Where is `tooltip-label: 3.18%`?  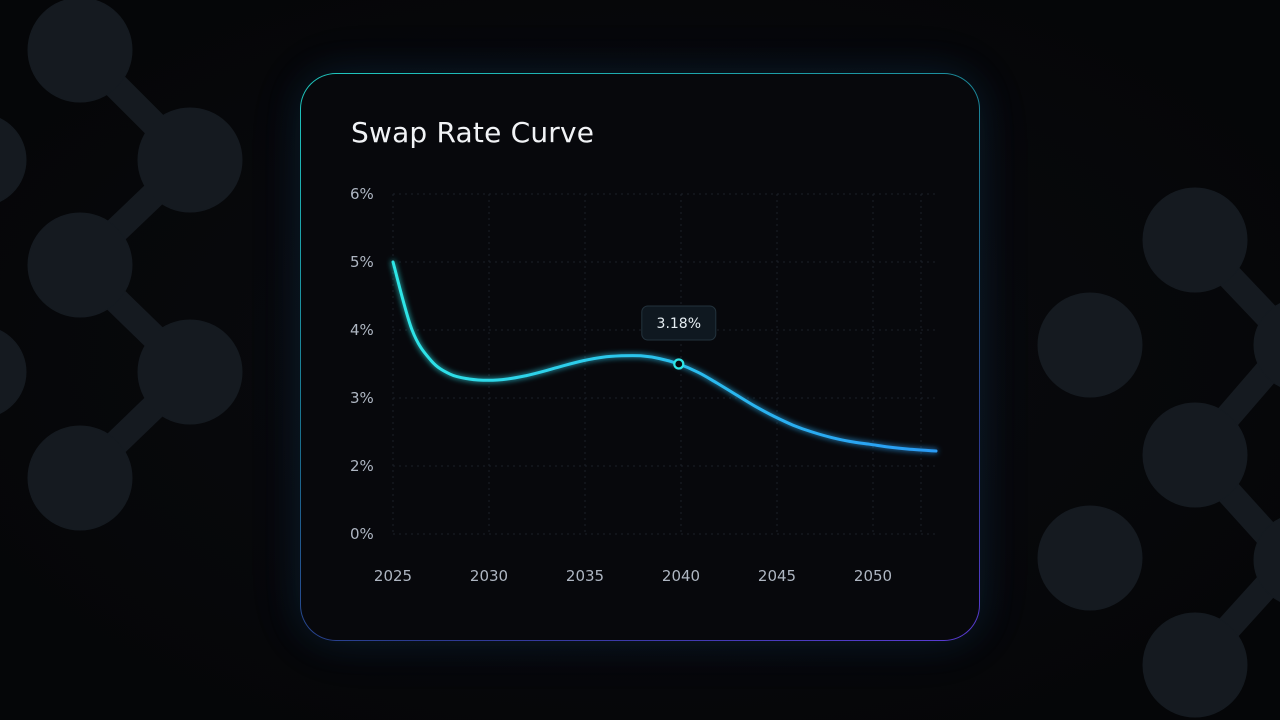 tooltip-label: 3.18% is located at coordinates (679, 324).